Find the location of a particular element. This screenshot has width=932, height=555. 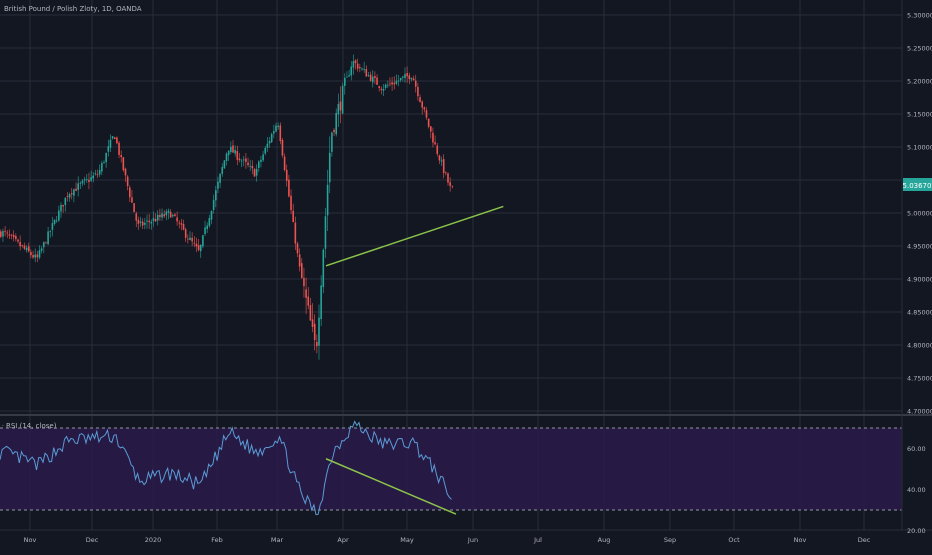

price-tick-label: 4.95000 is located at coordinates (919, 247).